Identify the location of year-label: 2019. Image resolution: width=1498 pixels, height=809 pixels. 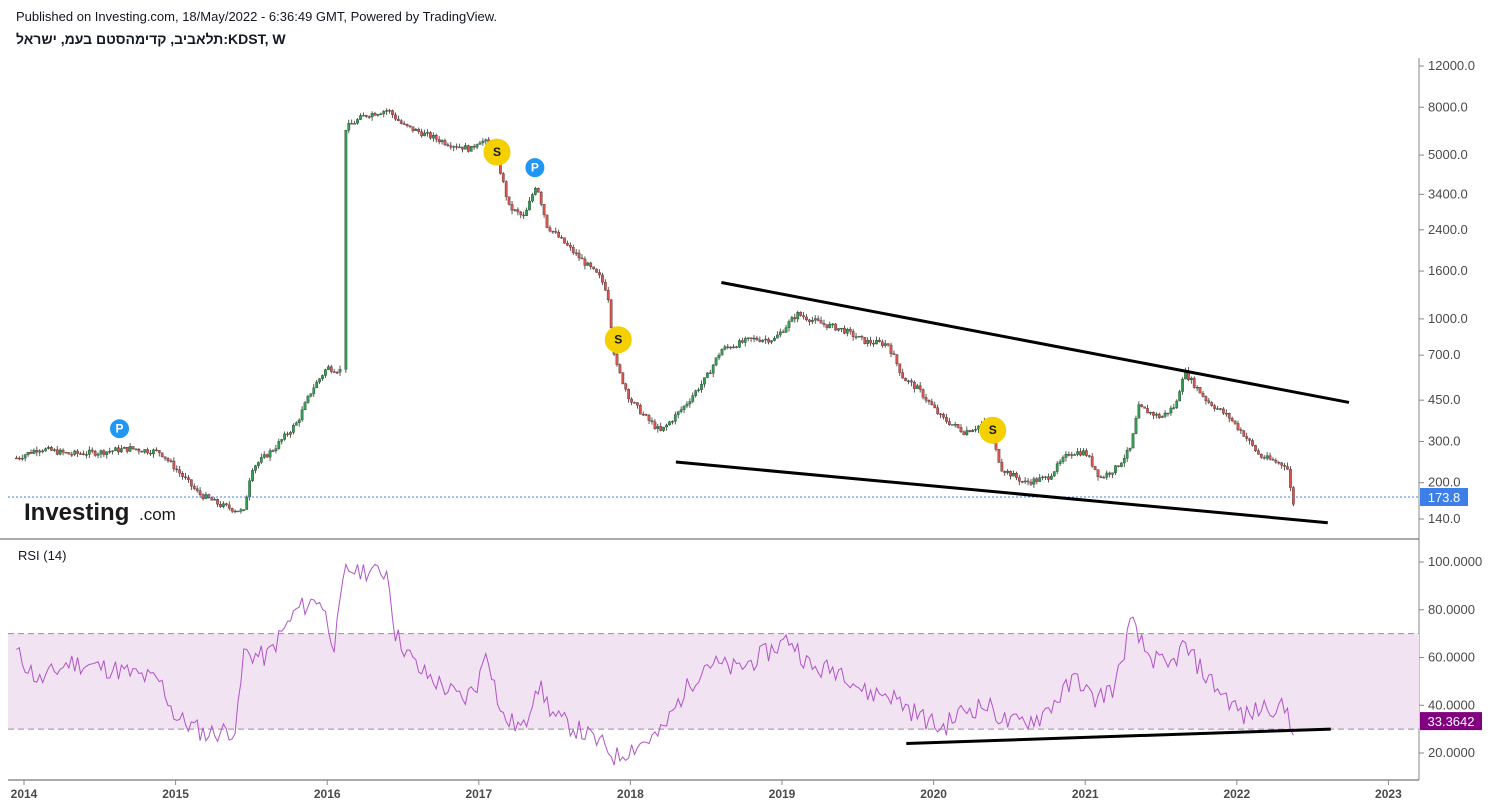
(782, 794).